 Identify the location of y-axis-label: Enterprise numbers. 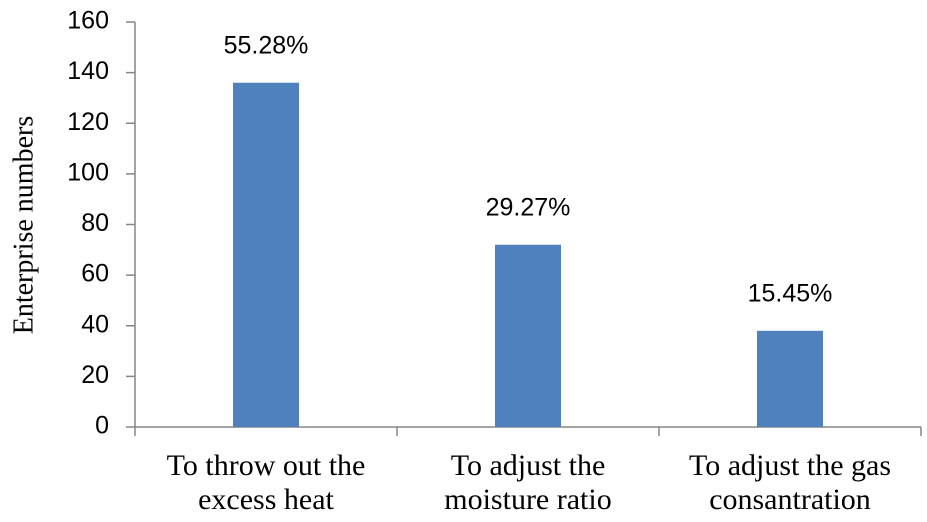
(23, 225).